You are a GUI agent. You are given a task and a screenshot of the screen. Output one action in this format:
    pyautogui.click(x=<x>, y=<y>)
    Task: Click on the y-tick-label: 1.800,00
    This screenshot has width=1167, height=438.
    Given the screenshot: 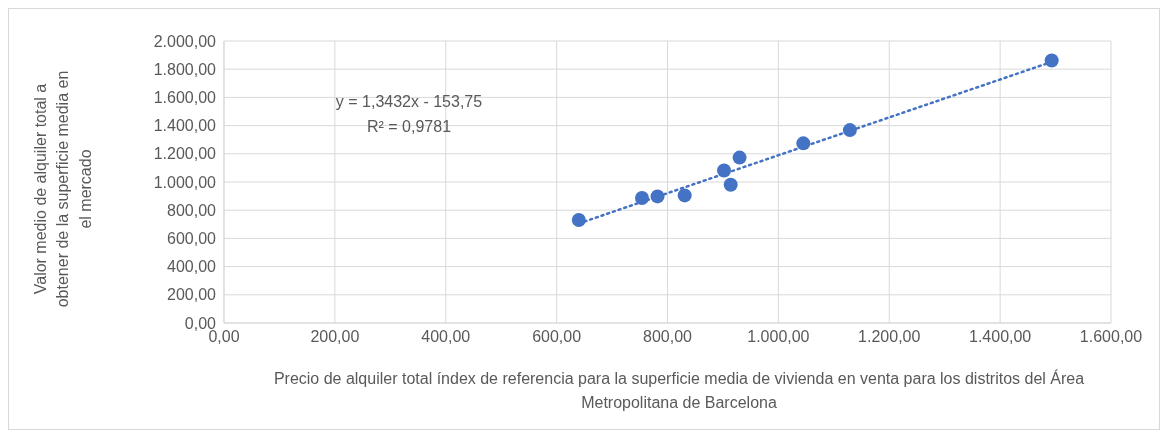 What is the action you would take?
    pyautogui.click(x=185, y=69)
    